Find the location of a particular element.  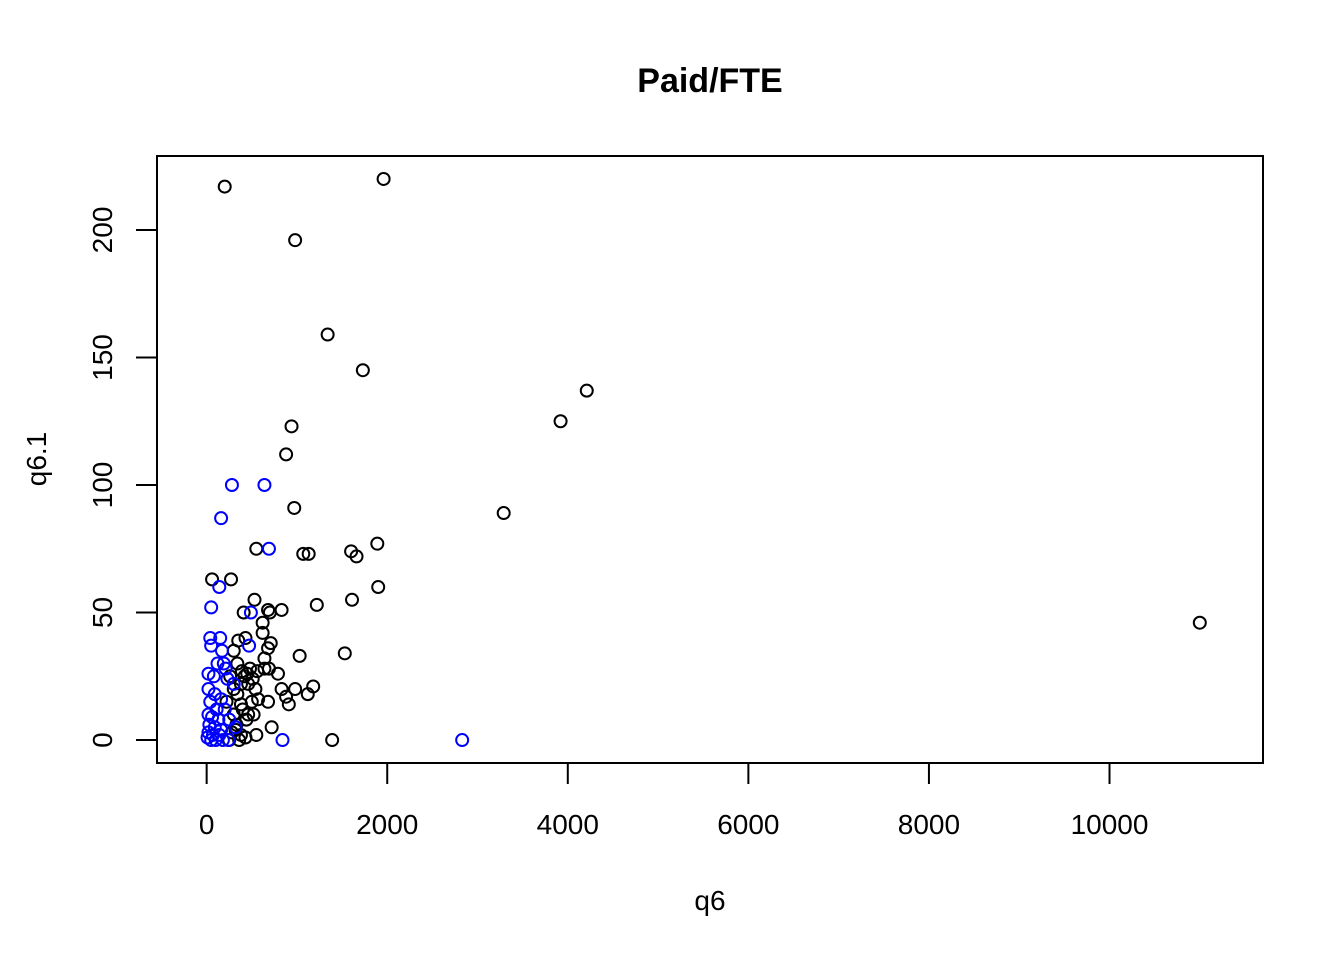

x-tick-label: 0 is located at coordinates (207, 824).